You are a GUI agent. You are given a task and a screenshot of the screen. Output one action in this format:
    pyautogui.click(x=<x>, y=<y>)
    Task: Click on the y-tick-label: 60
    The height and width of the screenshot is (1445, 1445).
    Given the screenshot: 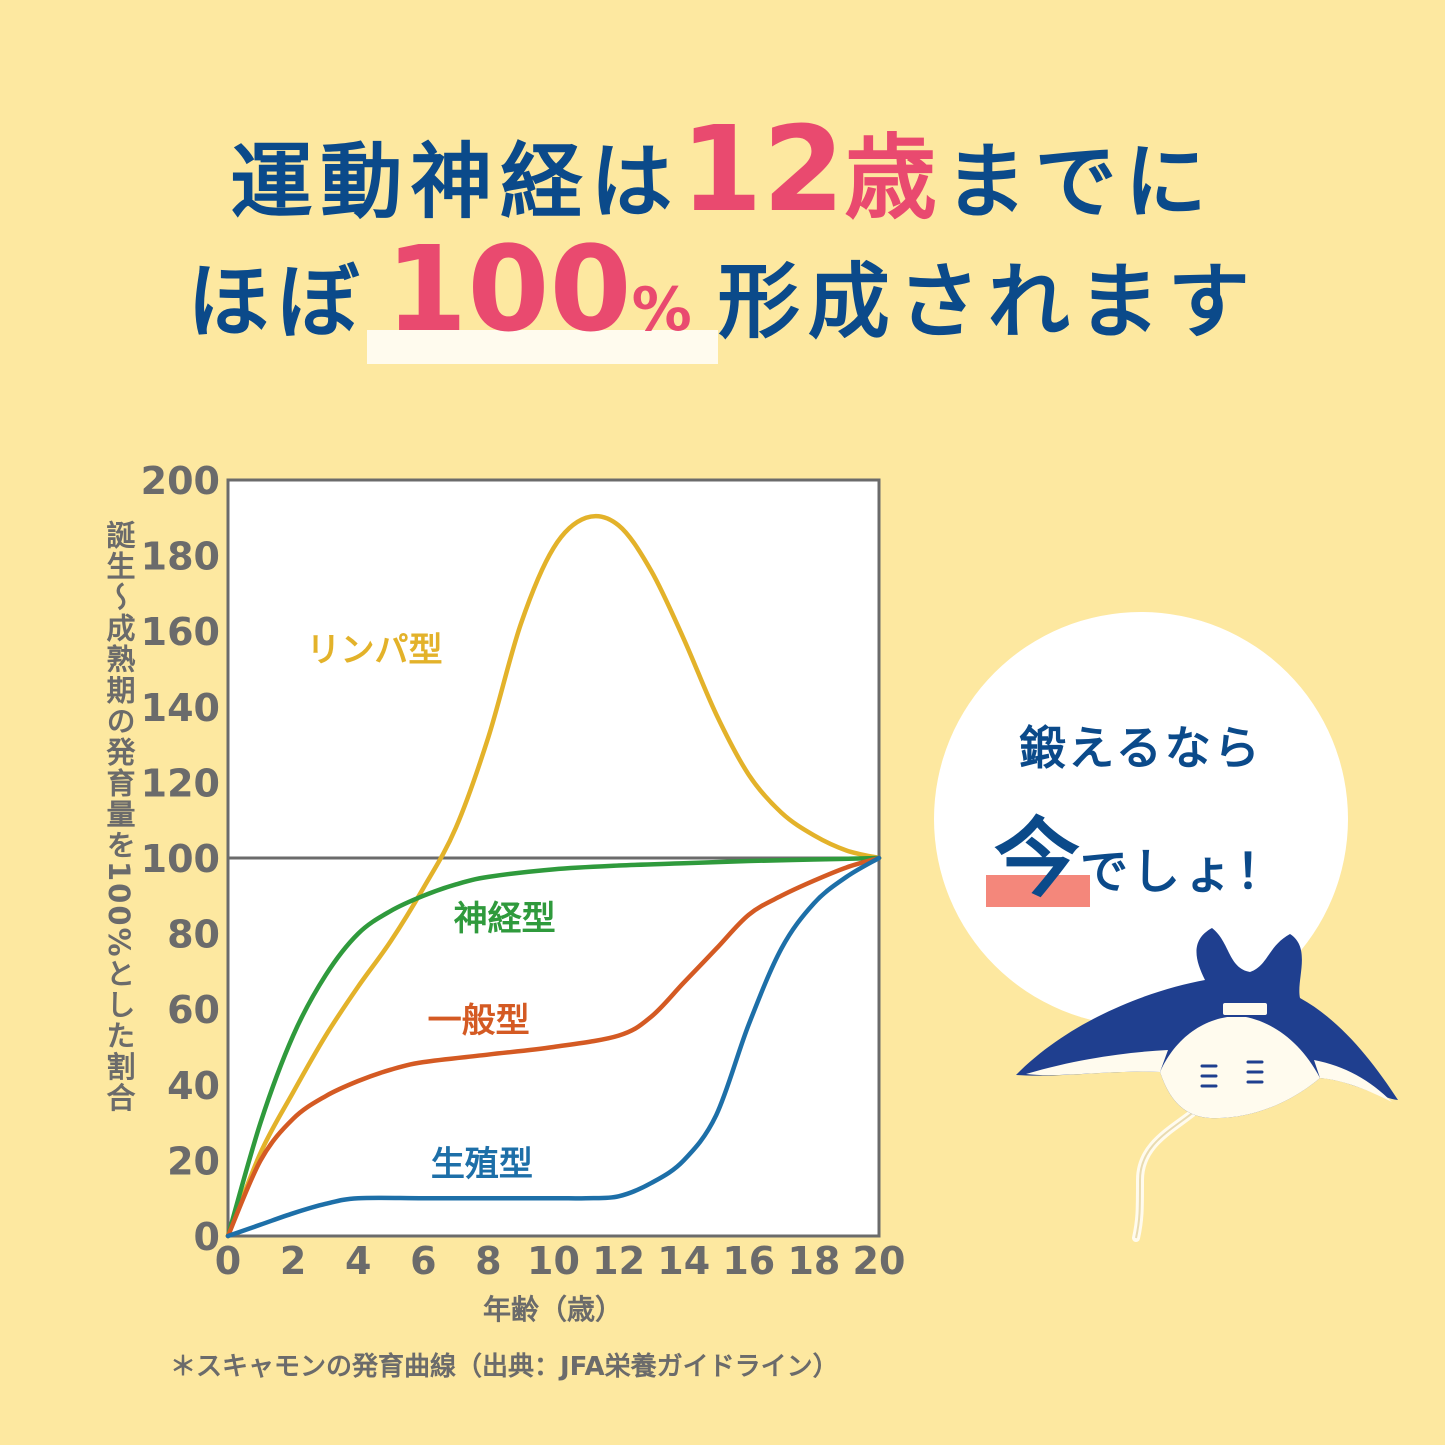 What is the action you would take?
    pyautogui.click(x=193, y=1010)
    